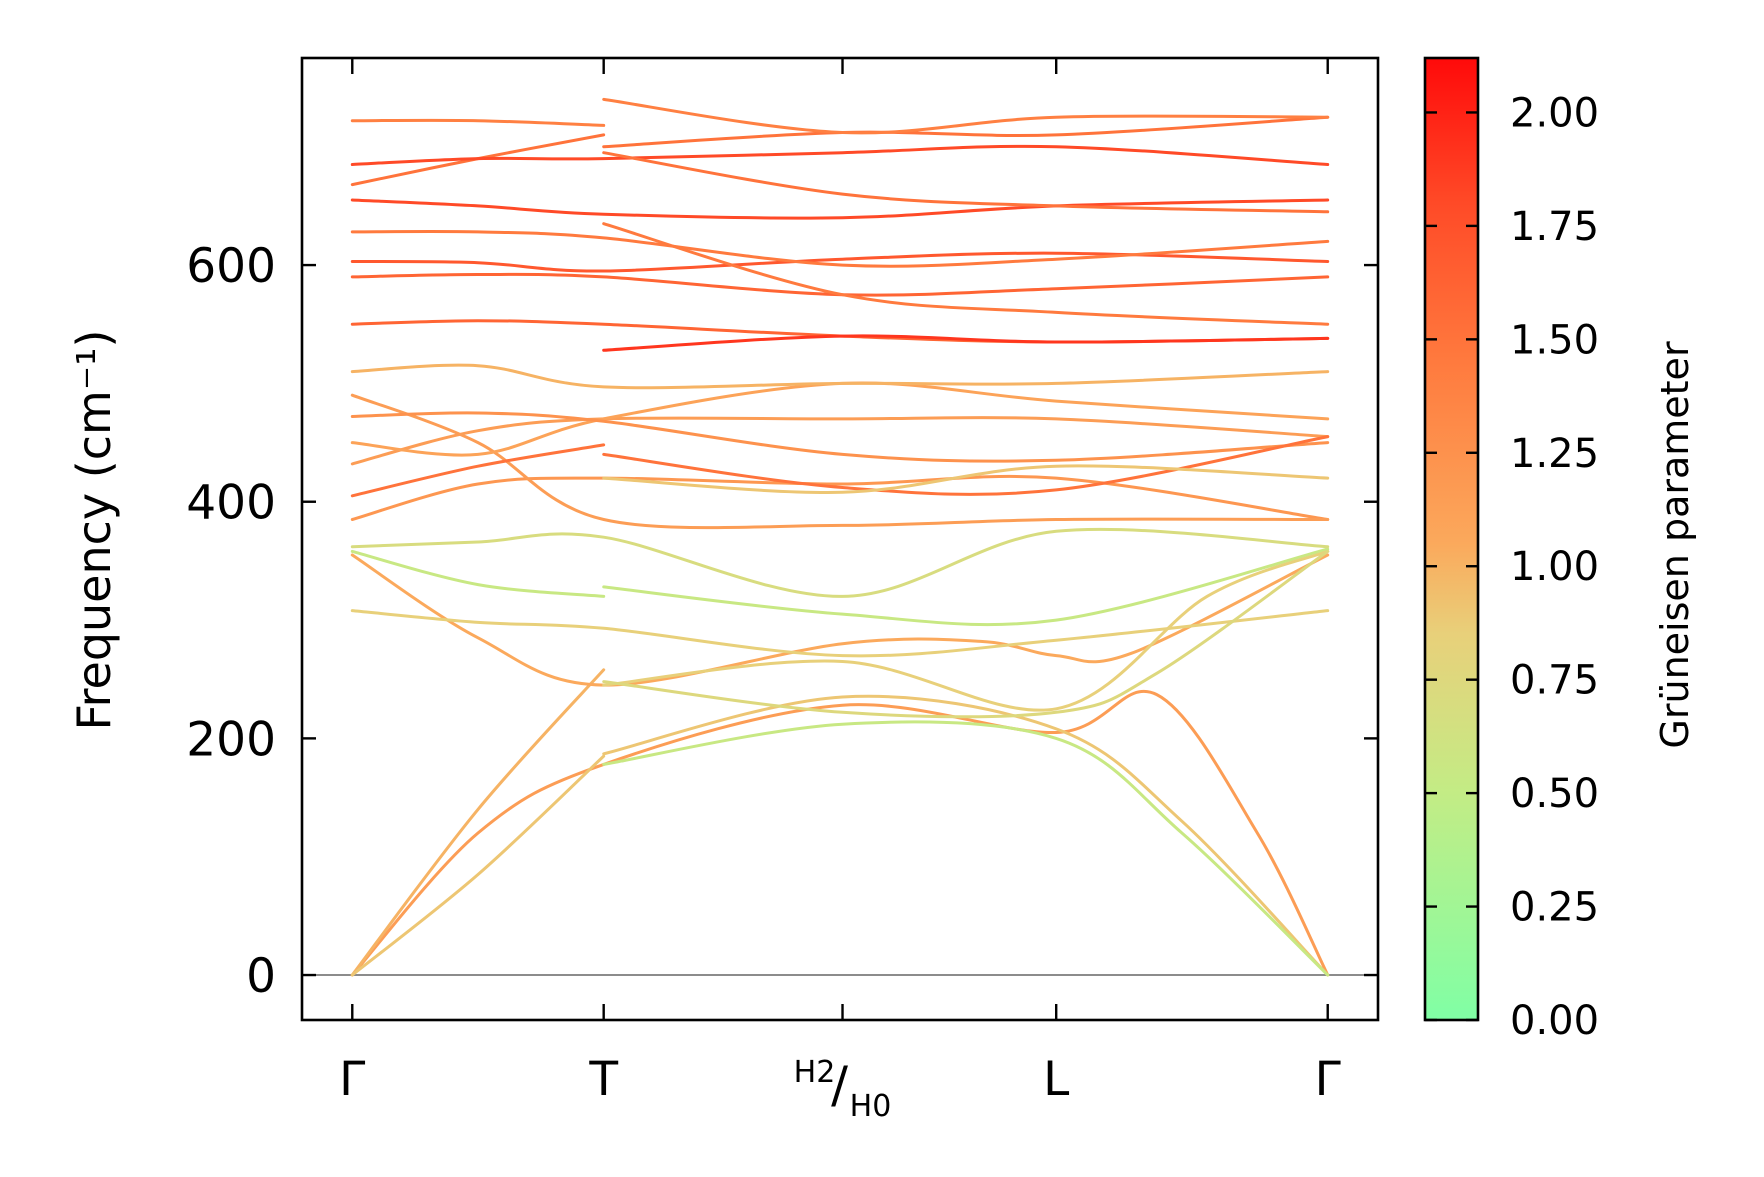 This screenshot has height=1177, width=1764. I want to click on colorbar-frame, so click(1451, 539).